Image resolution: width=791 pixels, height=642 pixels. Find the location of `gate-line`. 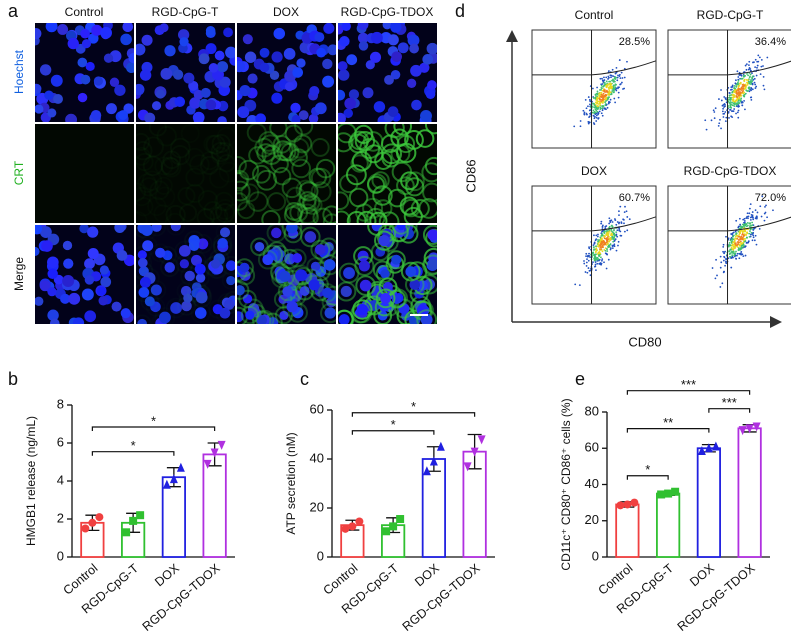

gate-line is located at coordinates (594, 224).